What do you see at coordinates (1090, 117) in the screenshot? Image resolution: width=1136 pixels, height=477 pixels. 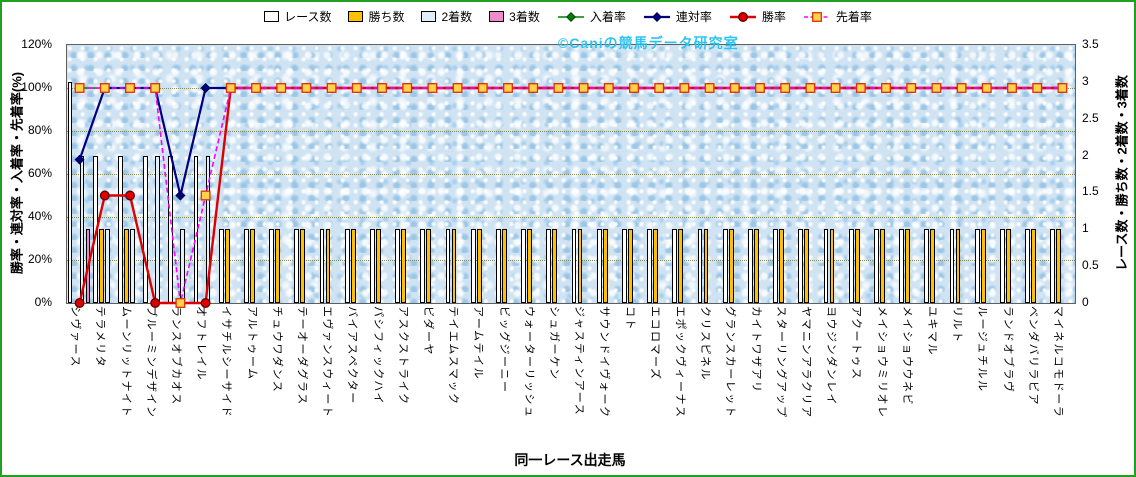 I see `y-right-tick-label: 2.5` at bounding box center [1090, 117].